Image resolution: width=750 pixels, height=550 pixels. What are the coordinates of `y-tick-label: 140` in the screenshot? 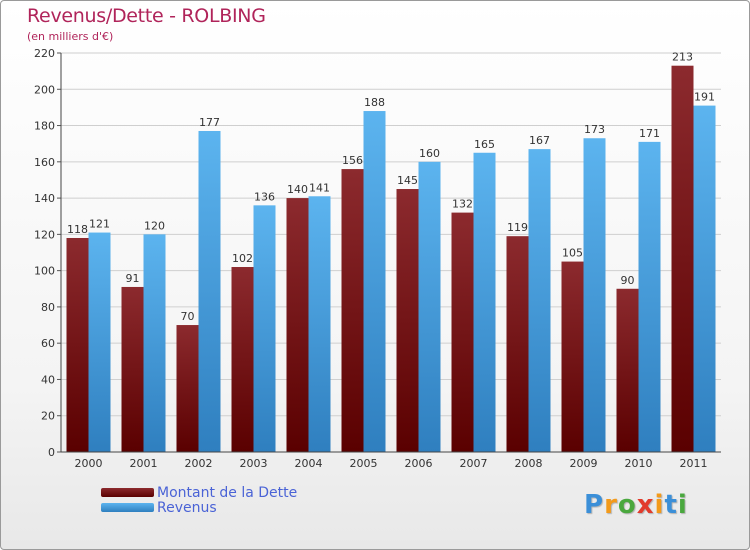 It's located at (44, 198).